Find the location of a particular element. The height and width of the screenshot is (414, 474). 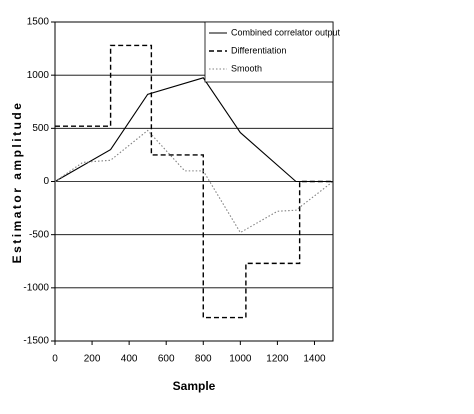

x-tick-label: 400 is located at coordinates (129, 359).